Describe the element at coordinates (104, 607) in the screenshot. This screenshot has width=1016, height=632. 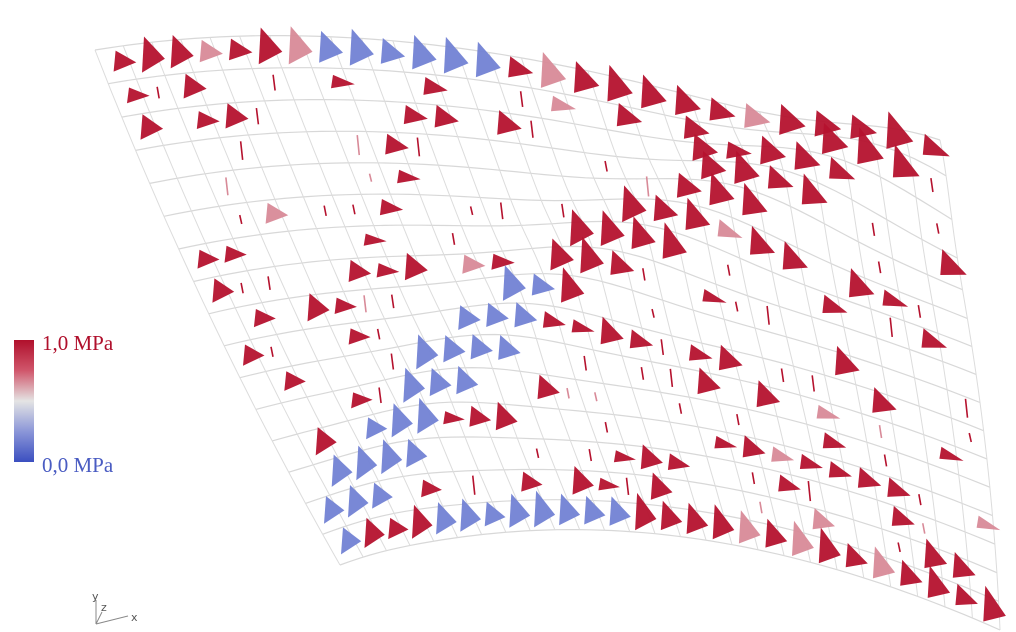
I see `axis-z: z` at that location.